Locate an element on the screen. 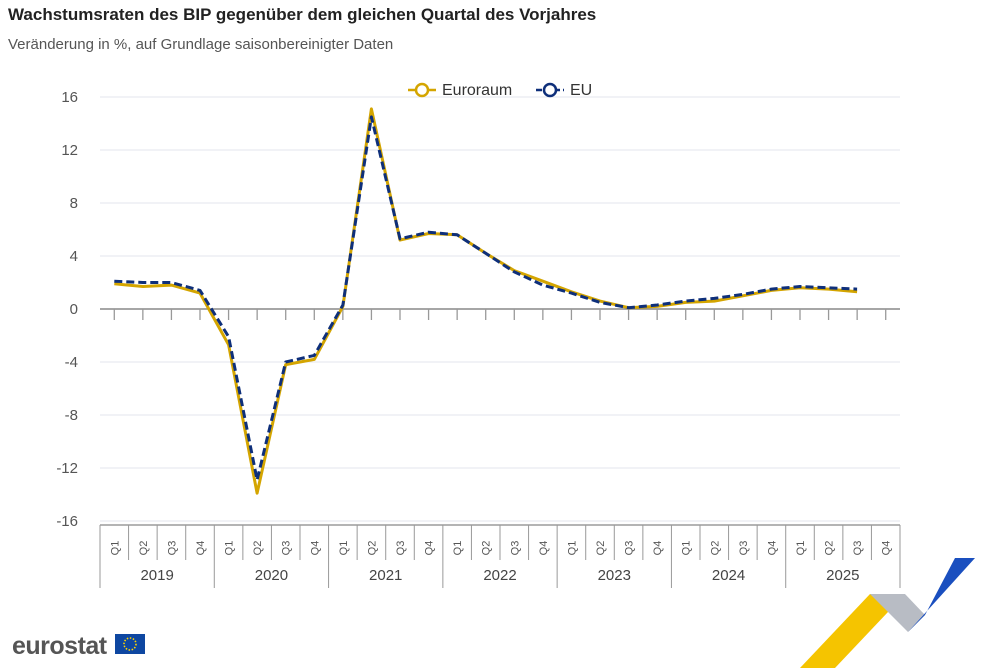 The width and height of the screenshot is (1000, 668). eu-flag-icon is located at coordinates (130, 644).